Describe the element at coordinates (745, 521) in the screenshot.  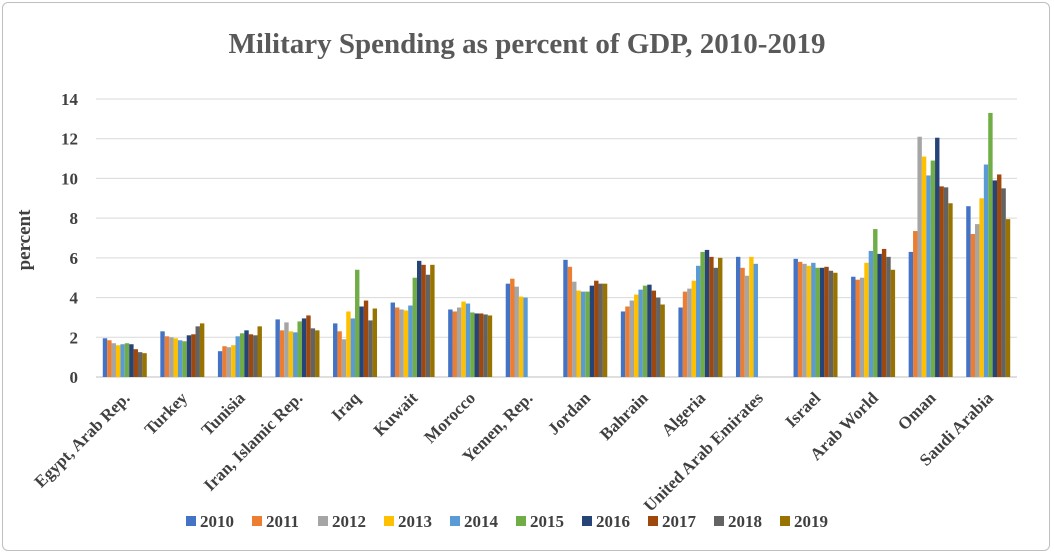
I see `legend-label: 2018` at that location.